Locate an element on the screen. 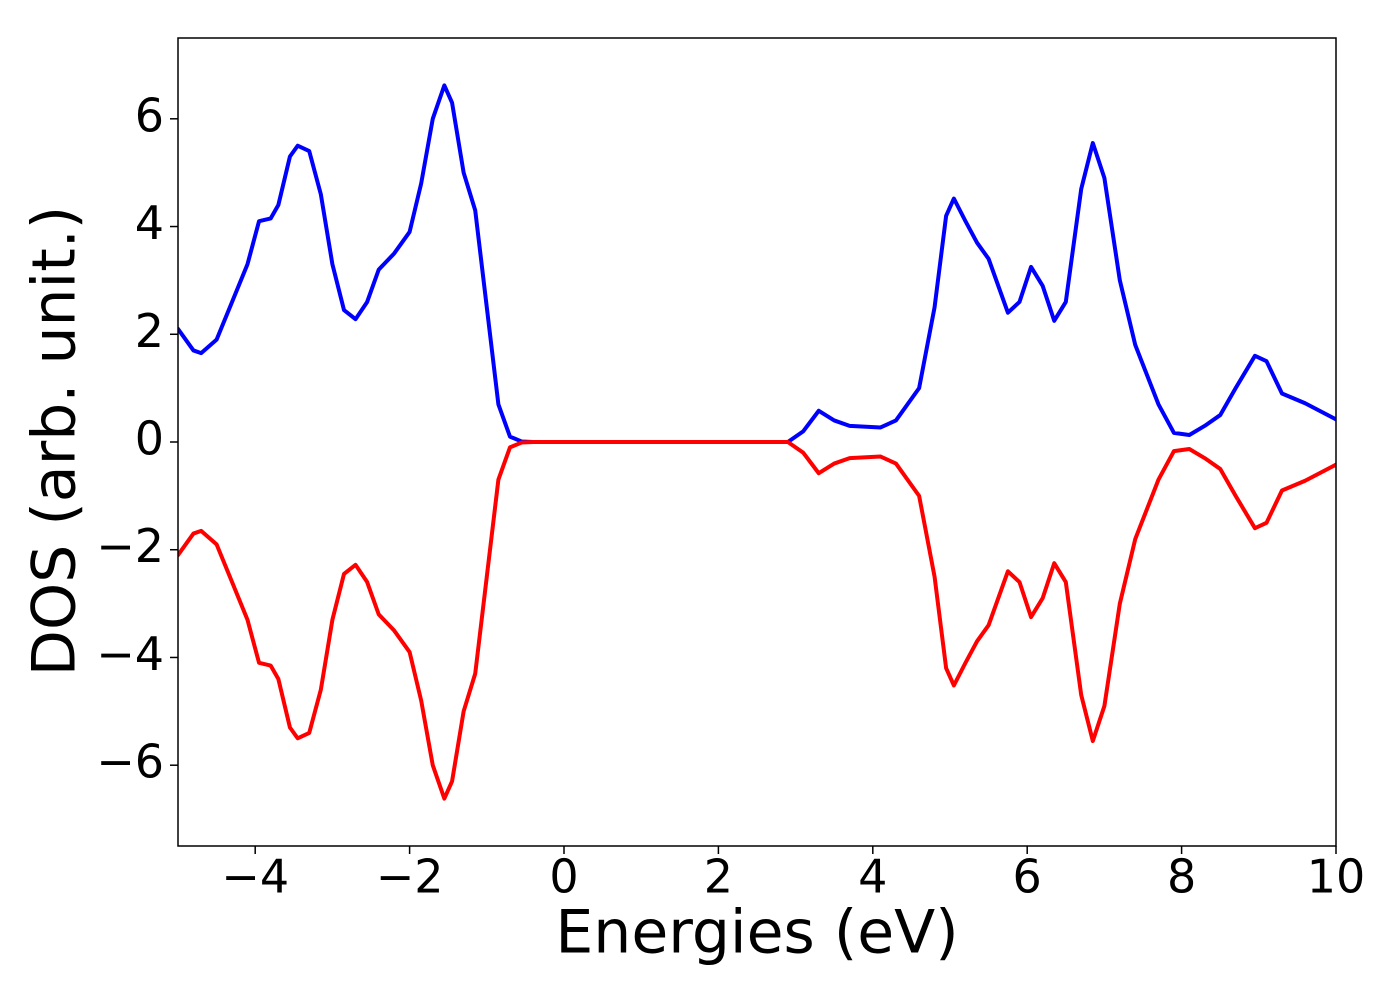 The height and width of the screenshot is (1000, 1400). x-tick-label: 0 is located at coordinates (563, 877).